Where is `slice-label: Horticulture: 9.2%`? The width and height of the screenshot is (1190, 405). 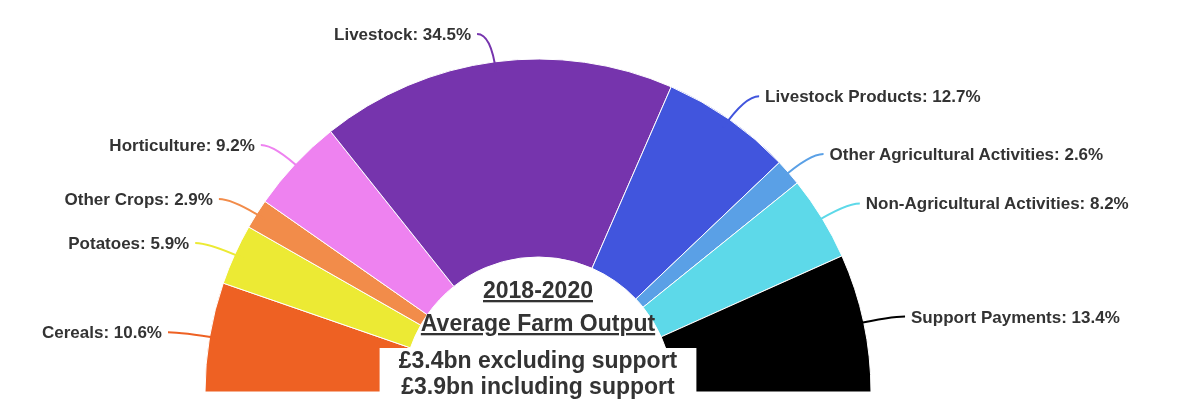 slice-label: Horticulture: 9.2% is located at coordinates (182, 145).